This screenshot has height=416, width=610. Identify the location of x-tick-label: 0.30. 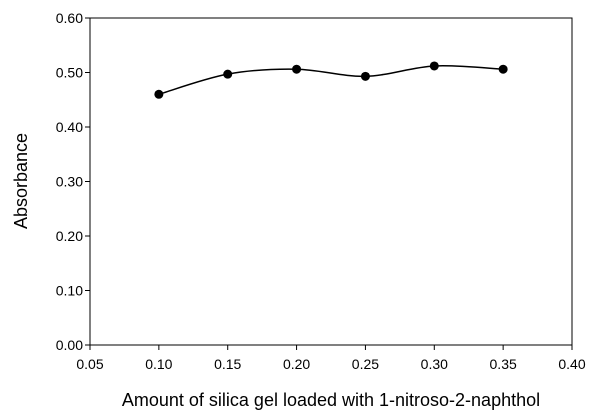
(434, 364).